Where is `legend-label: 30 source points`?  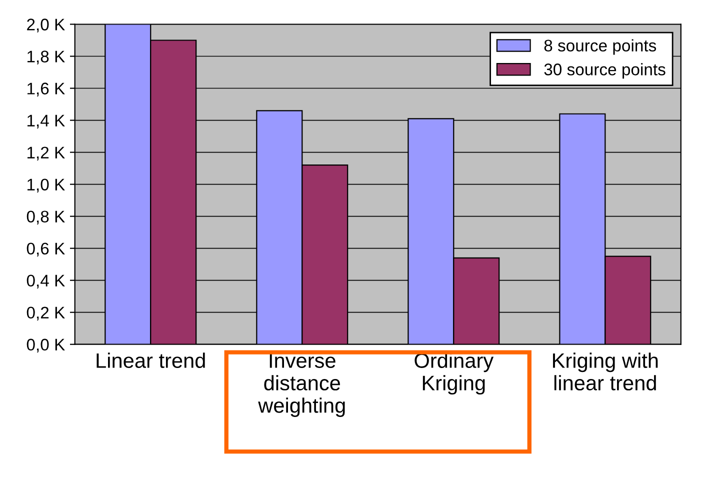
legend-label: 30 source points is located at coordinates (605, 71).